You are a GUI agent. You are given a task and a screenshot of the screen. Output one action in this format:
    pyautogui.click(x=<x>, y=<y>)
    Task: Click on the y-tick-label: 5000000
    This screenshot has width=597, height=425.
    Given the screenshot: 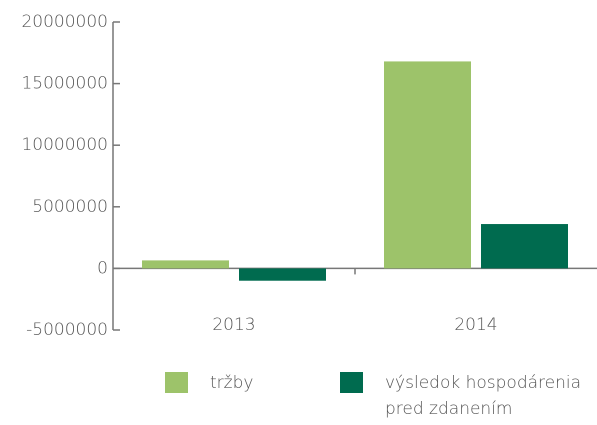 What is the action you would take?
    pyautogui.click(x=70, y=207)
    